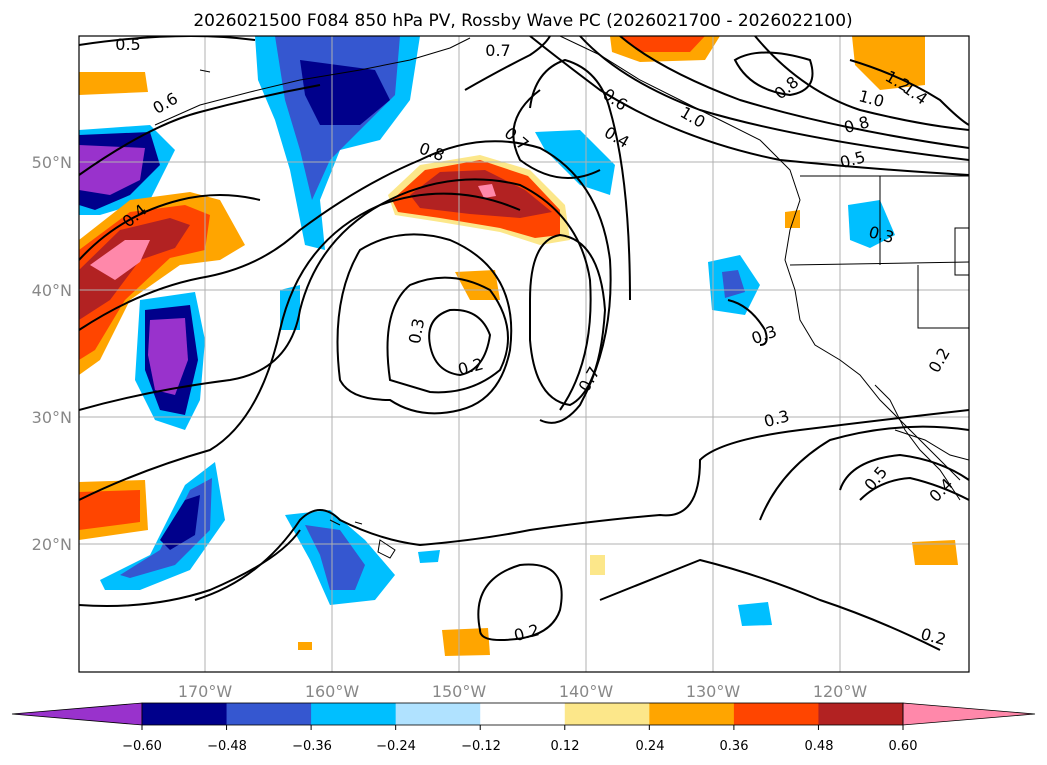 The image size is (1047, 765). I want to click on positive-anomaly-west, so click(162, 283).